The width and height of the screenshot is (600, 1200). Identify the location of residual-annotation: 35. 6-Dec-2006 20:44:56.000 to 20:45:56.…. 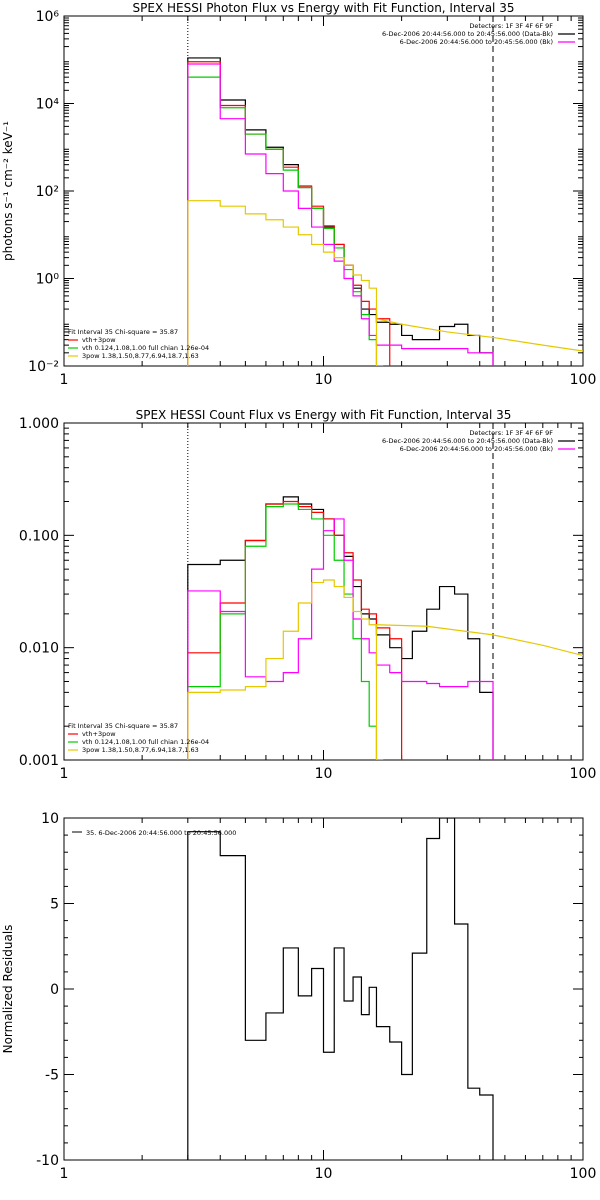
(161, 833).